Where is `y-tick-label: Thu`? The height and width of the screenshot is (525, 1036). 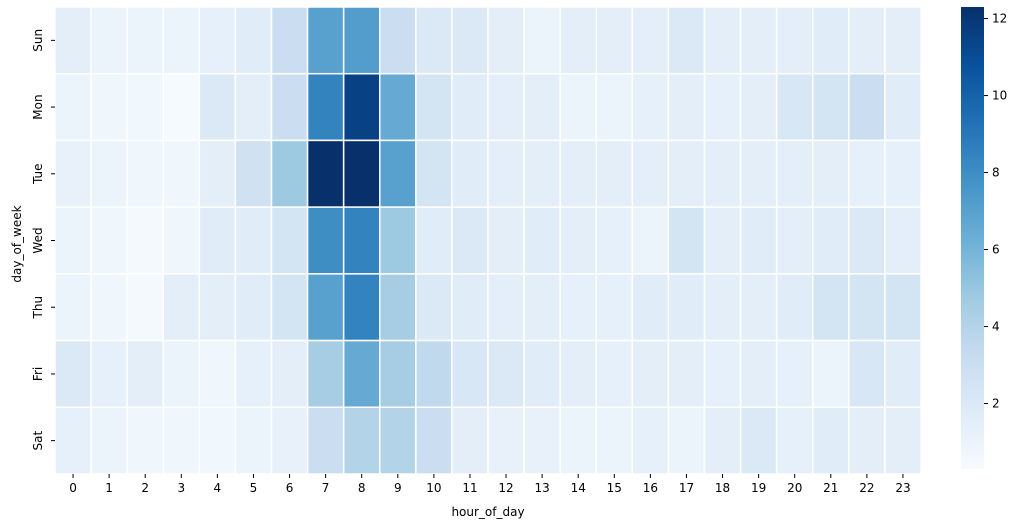
y-tick-label: Thu is located at coordinates (38, 308).